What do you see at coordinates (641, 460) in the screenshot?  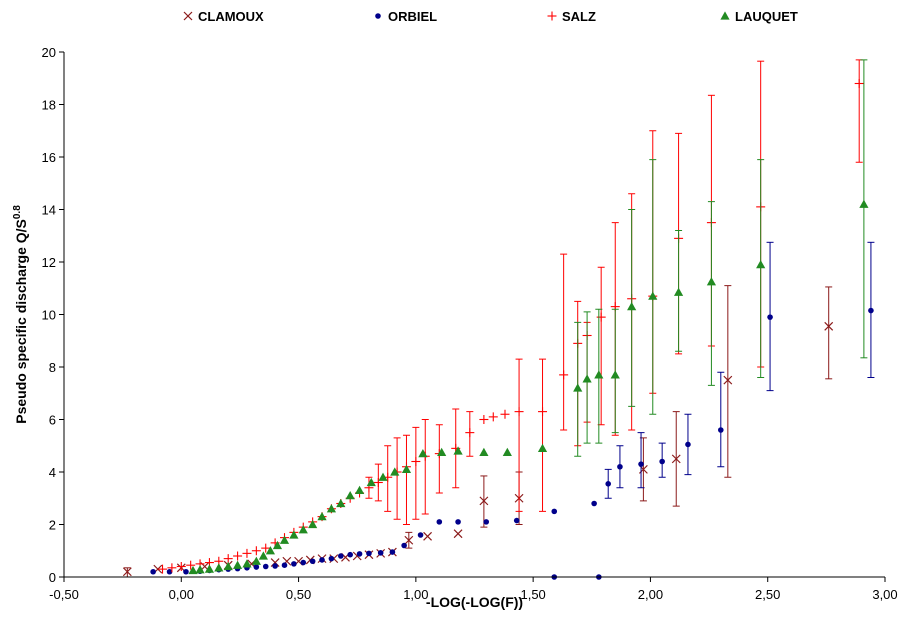 I see `error-bar-orbiel` at bounding box center [641, 460].